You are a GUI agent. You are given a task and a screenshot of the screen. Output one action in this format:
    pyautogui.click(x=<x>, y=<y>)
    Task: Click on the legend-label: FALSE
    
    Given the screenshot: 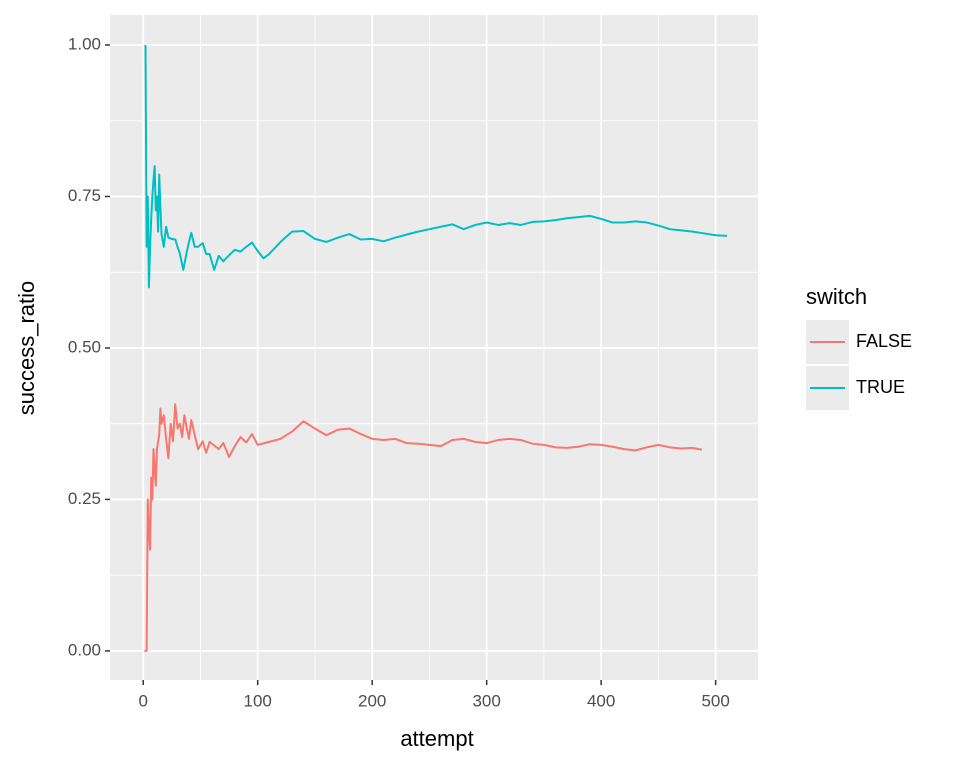 What is the action you would take?
    pyautogui.click(x=884, y=341)
    